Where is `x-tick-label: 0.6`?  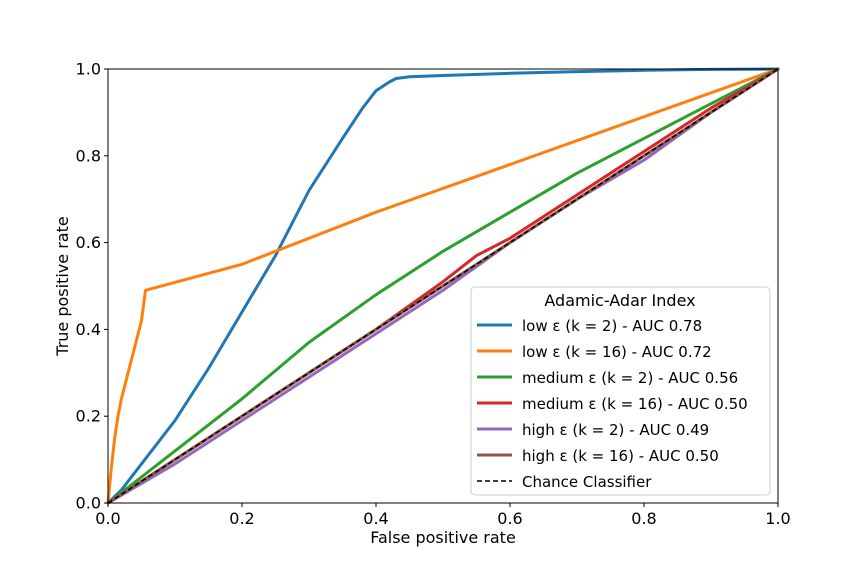
x-tick-label: 0.6 is located at coordinates (509, 518).